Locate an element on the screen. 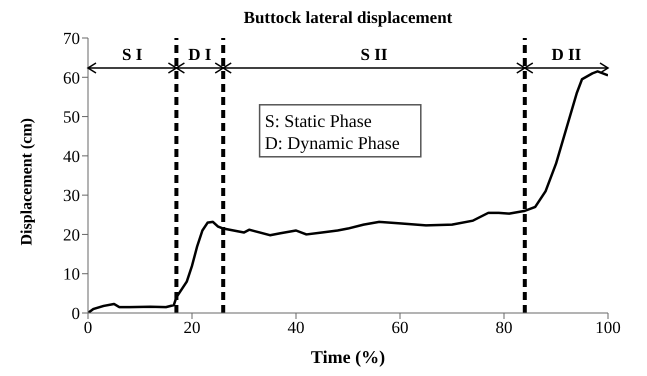  y-tick-label: 60 is located at coordinates (71, 78).